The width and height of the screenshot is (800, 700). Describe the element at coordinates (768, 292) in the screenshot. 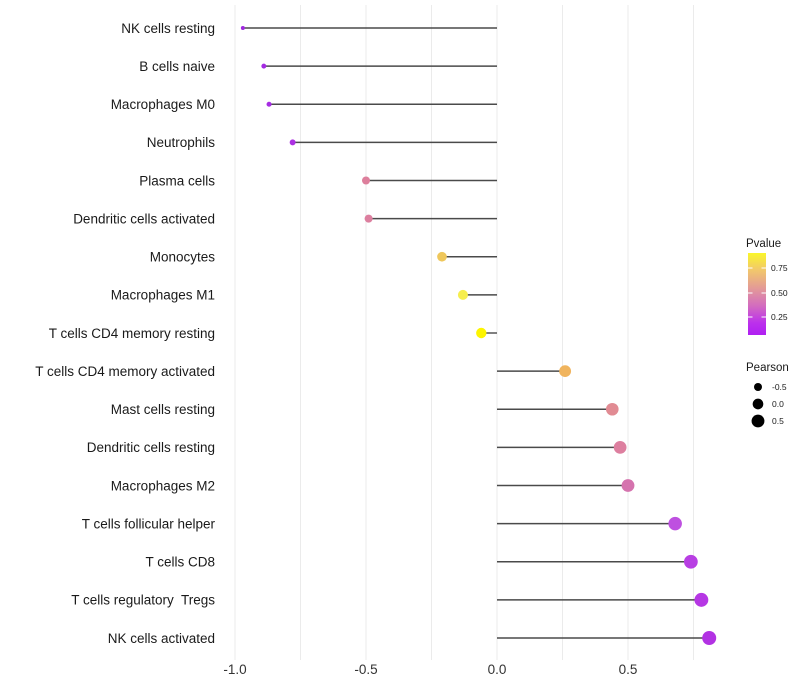

I see `pvalue-colorbar-ticks: 0.75 0.50 0.25` at that location.